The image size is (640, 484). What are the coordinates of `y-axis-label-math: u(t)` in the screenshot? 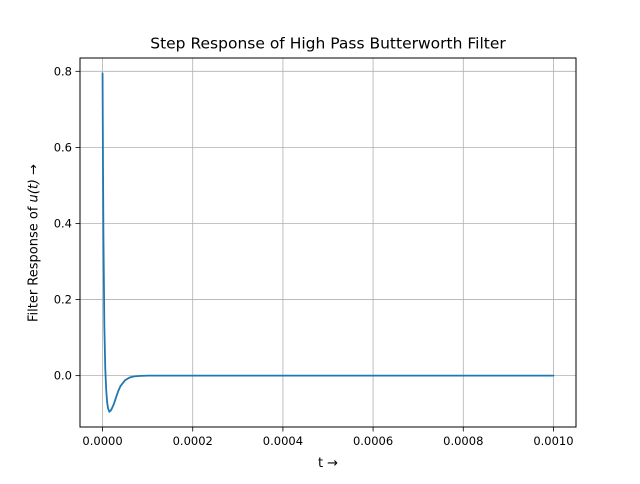 It's located at (34, 190).